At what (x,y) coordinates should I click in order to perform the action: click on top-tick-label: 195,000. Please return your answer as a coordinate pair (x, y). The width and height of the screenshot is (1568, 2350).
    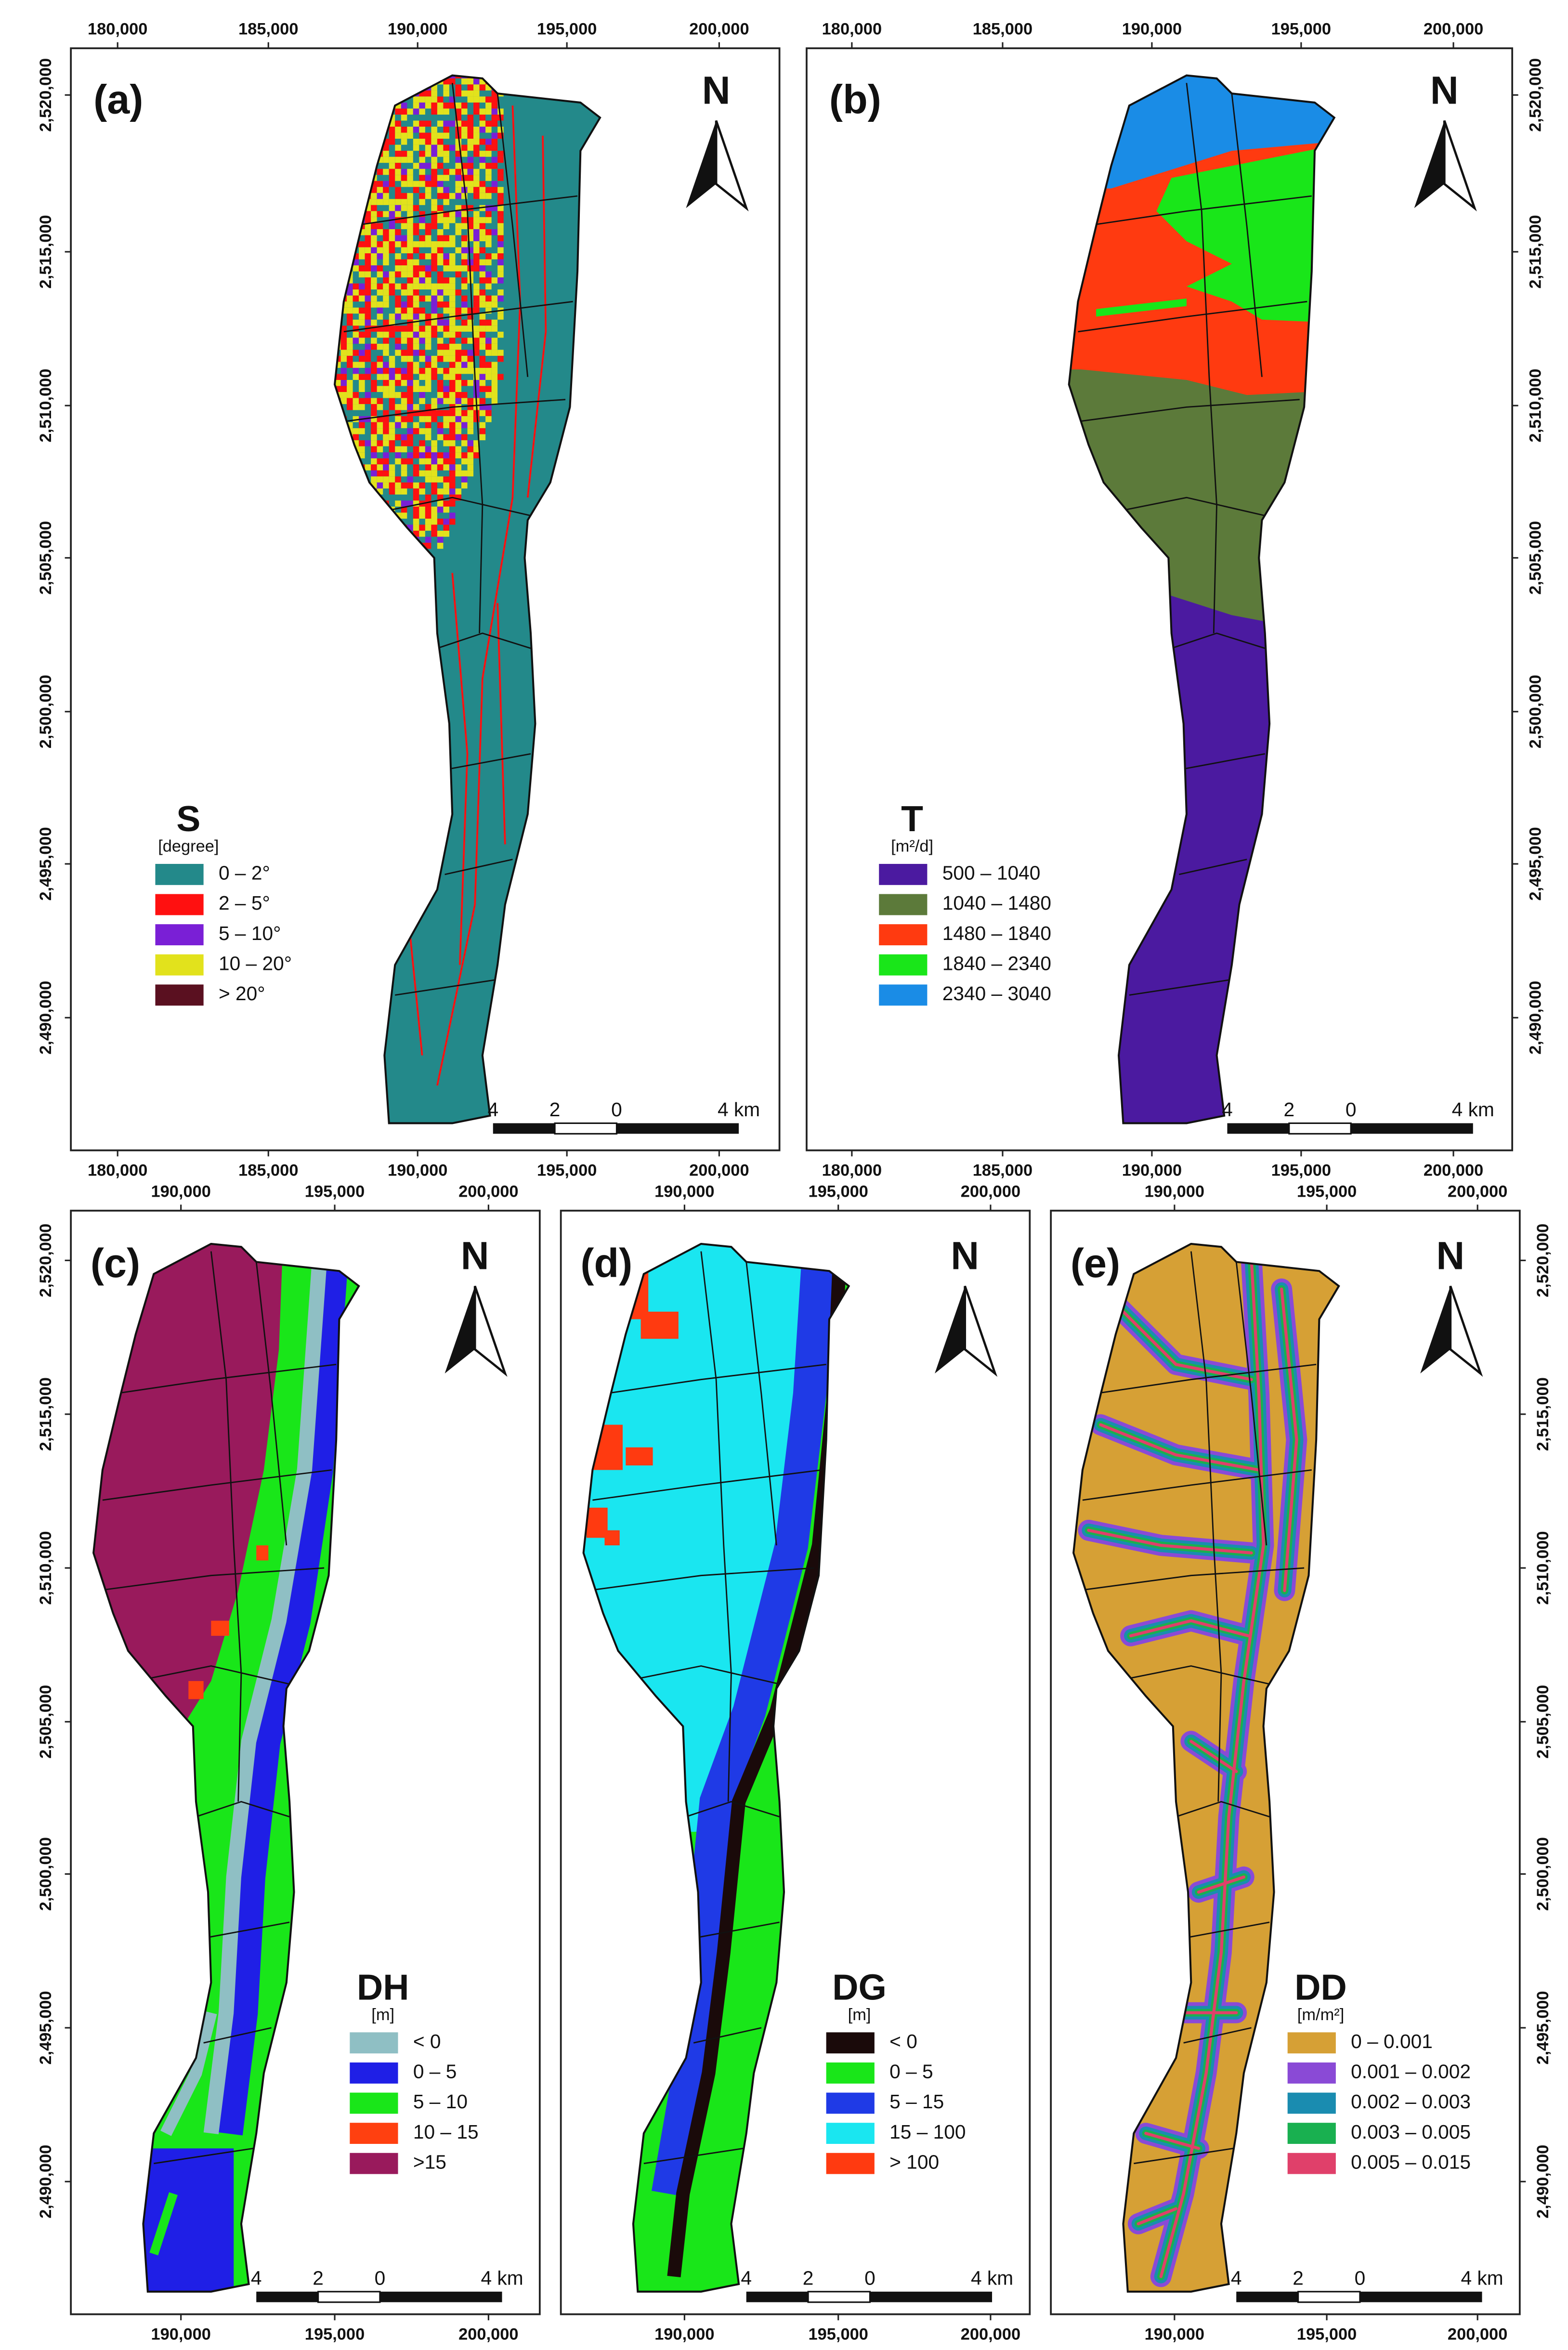
    Looking at the image, I should click on (838, 1192).